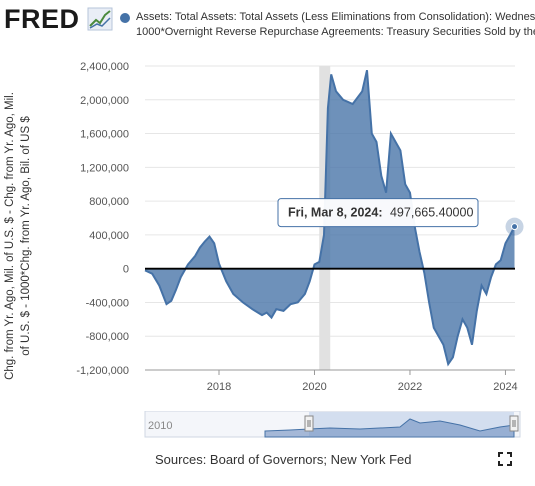 The height and width of the screenshot is (486, 535). What do you see at coordinates (267, 425) in the screenshot?
I see `range-navigator: 2010` at bounding box center [267, 425].